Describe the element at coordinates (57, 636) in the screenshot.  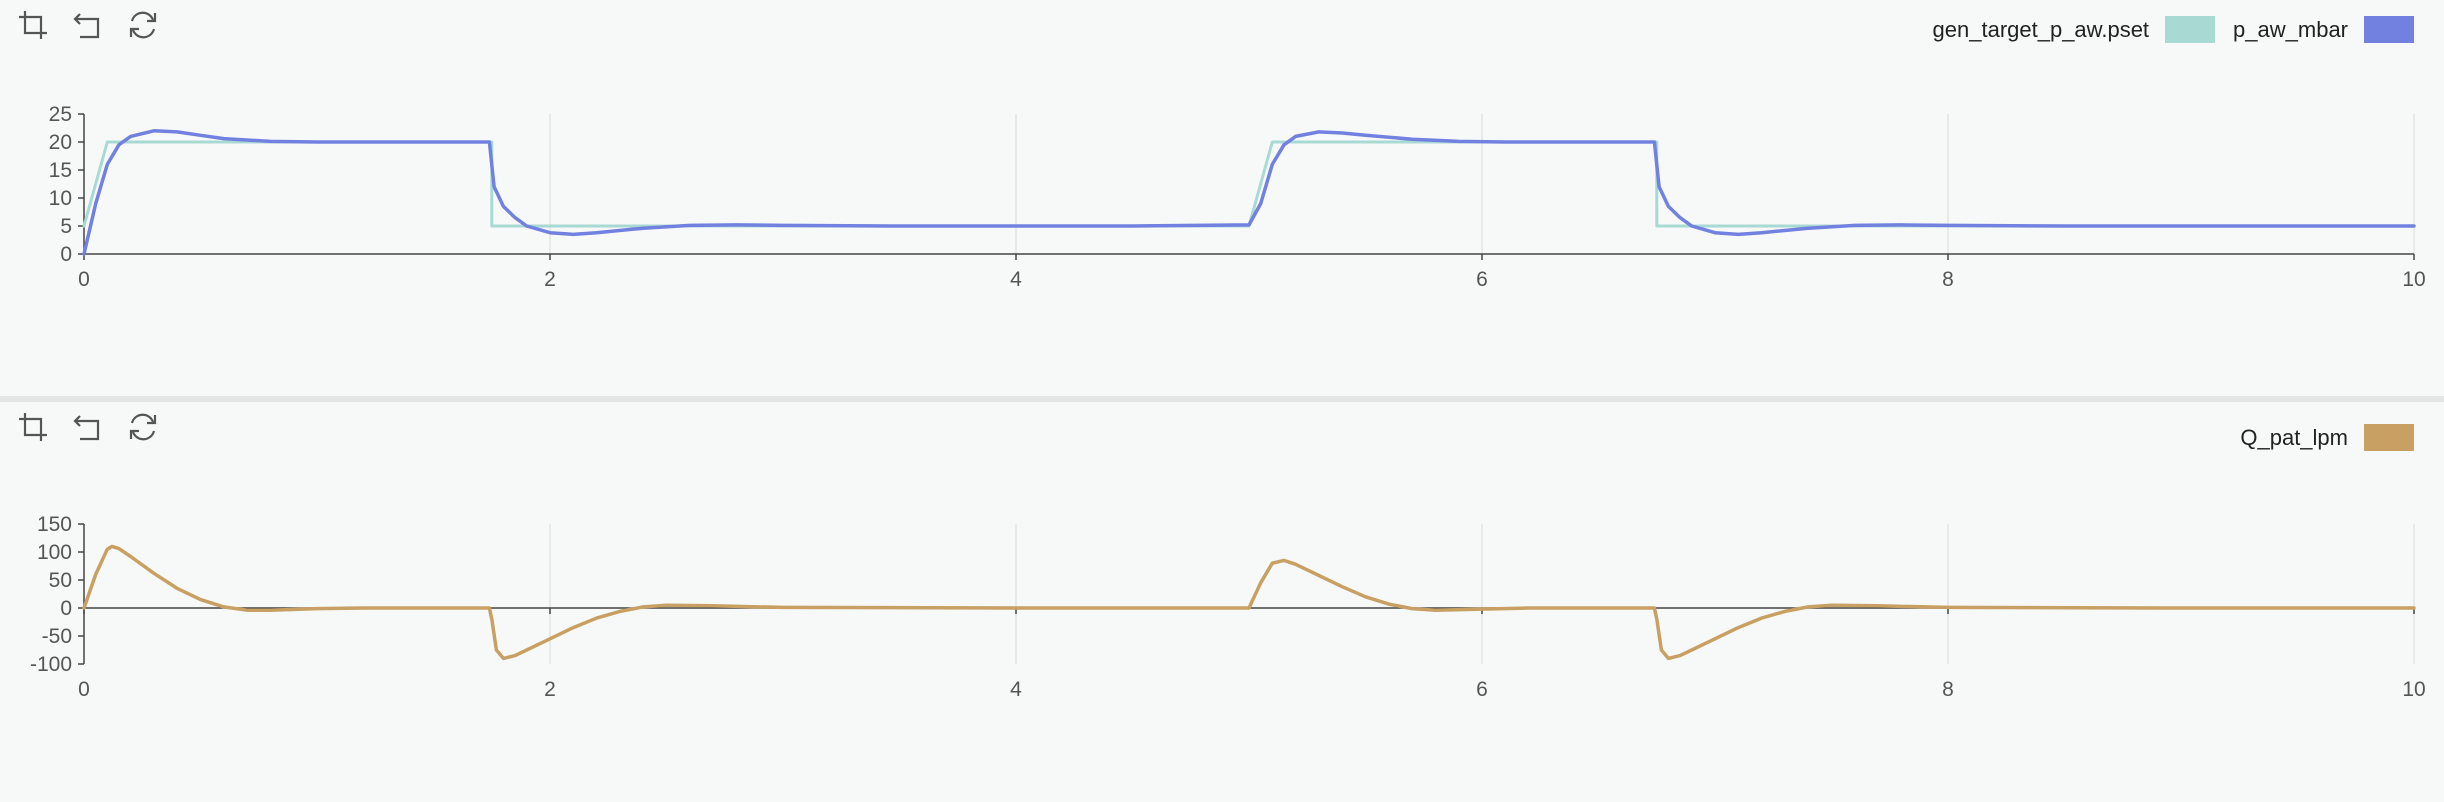
I see `y-tick-label: -50` at that location.